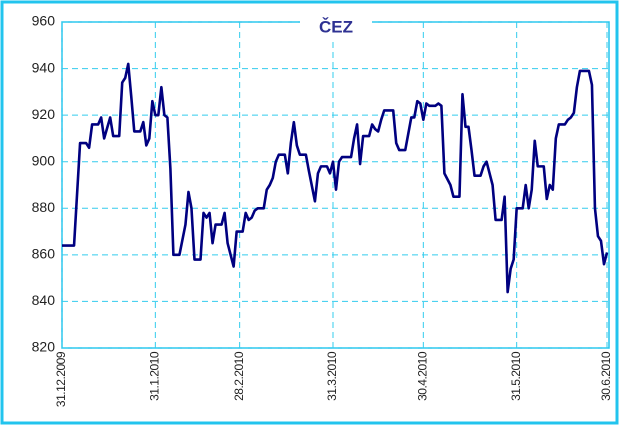 This screenshot has width=619, height=425. Describe the element at coordinates (606, 376) in the screenshot. I see `x-tick-label: 30.6.2010` at that location.